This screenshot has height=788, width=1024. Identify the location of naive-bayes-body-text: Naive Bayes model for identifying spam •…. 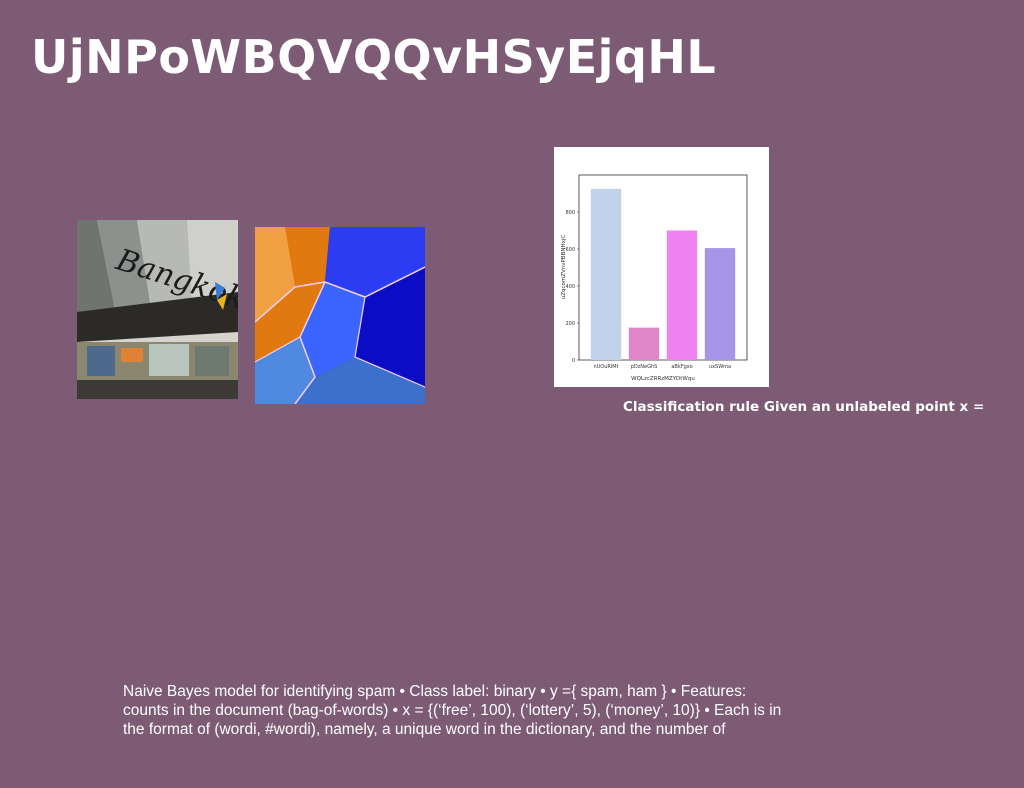
(452, 710).